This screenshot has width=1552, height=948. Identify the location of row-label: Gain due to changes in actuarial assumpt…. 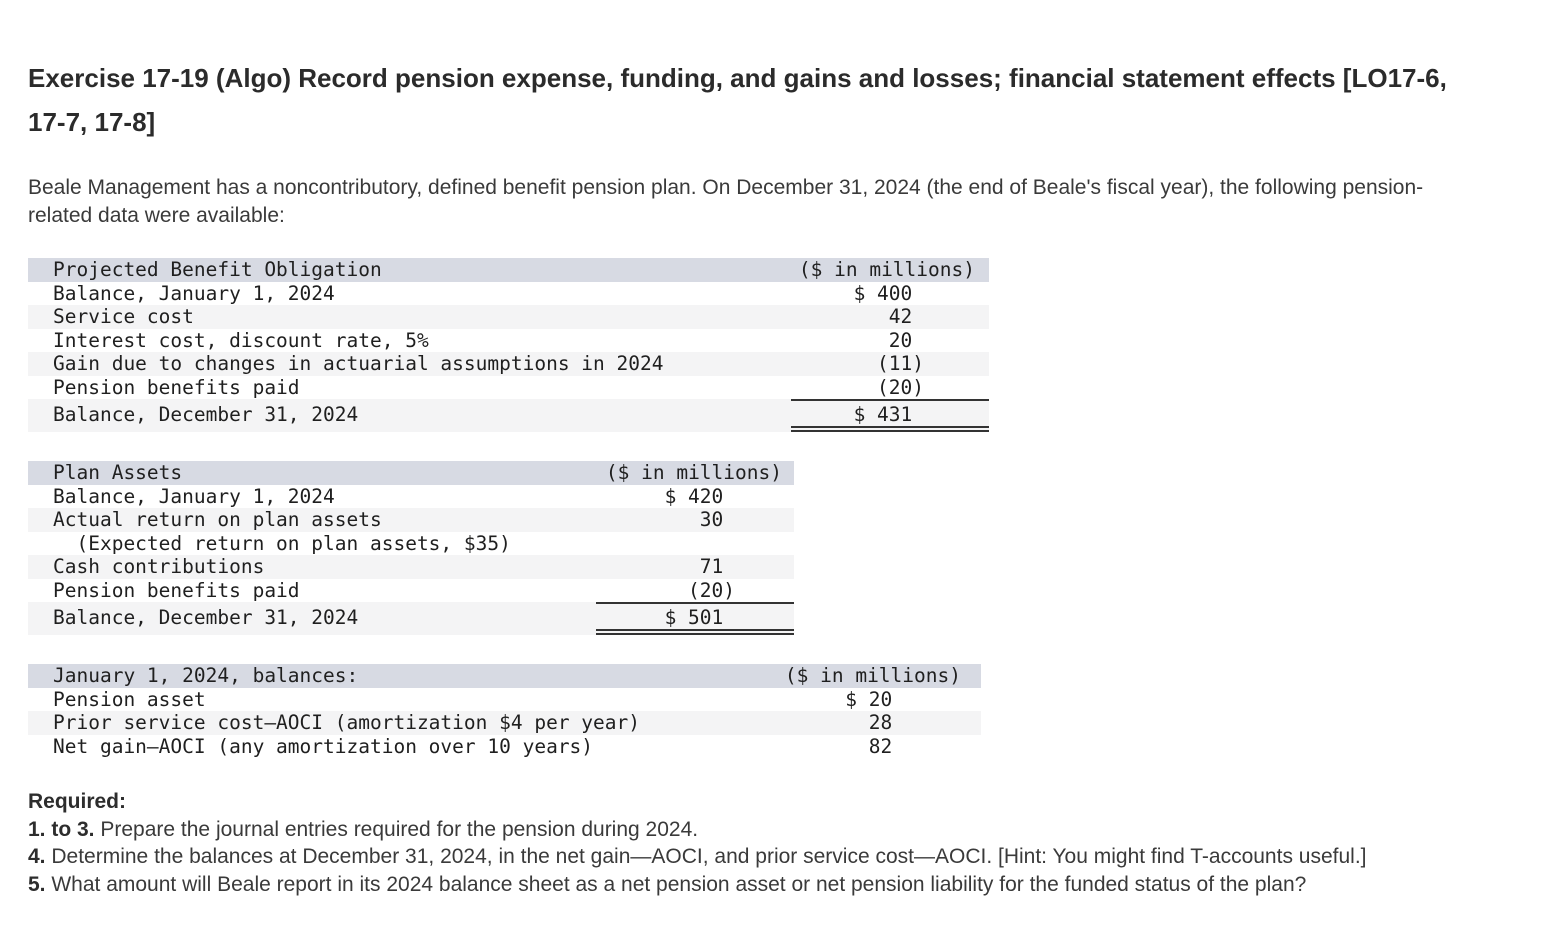
(358, 363).